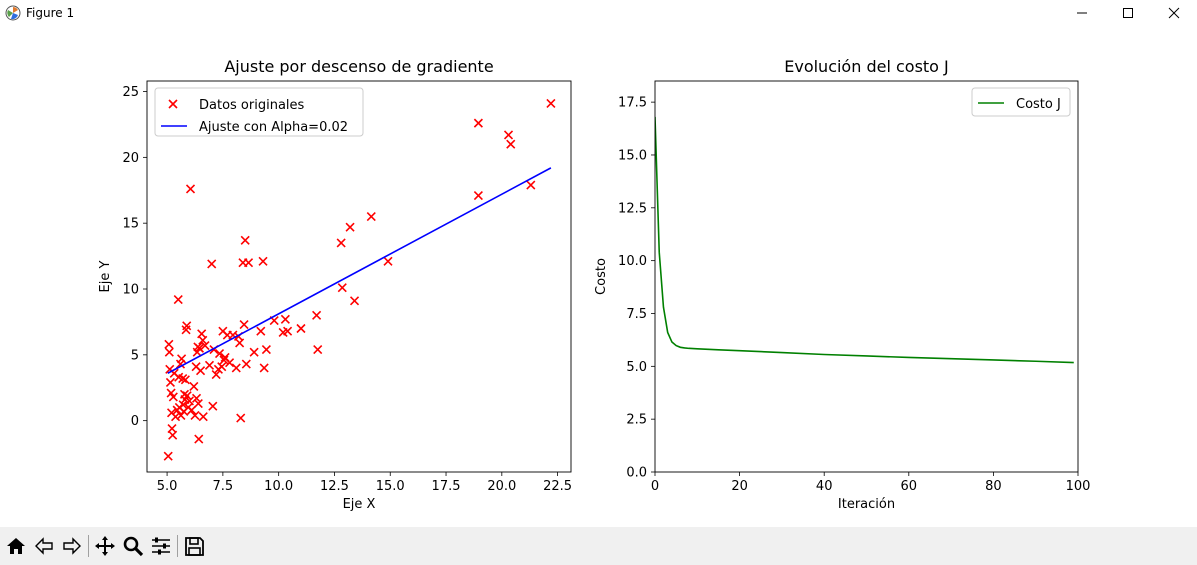 This screenshot has height=565, width=1197. I want to click on y-tick-label: 5, so click(135, 355).